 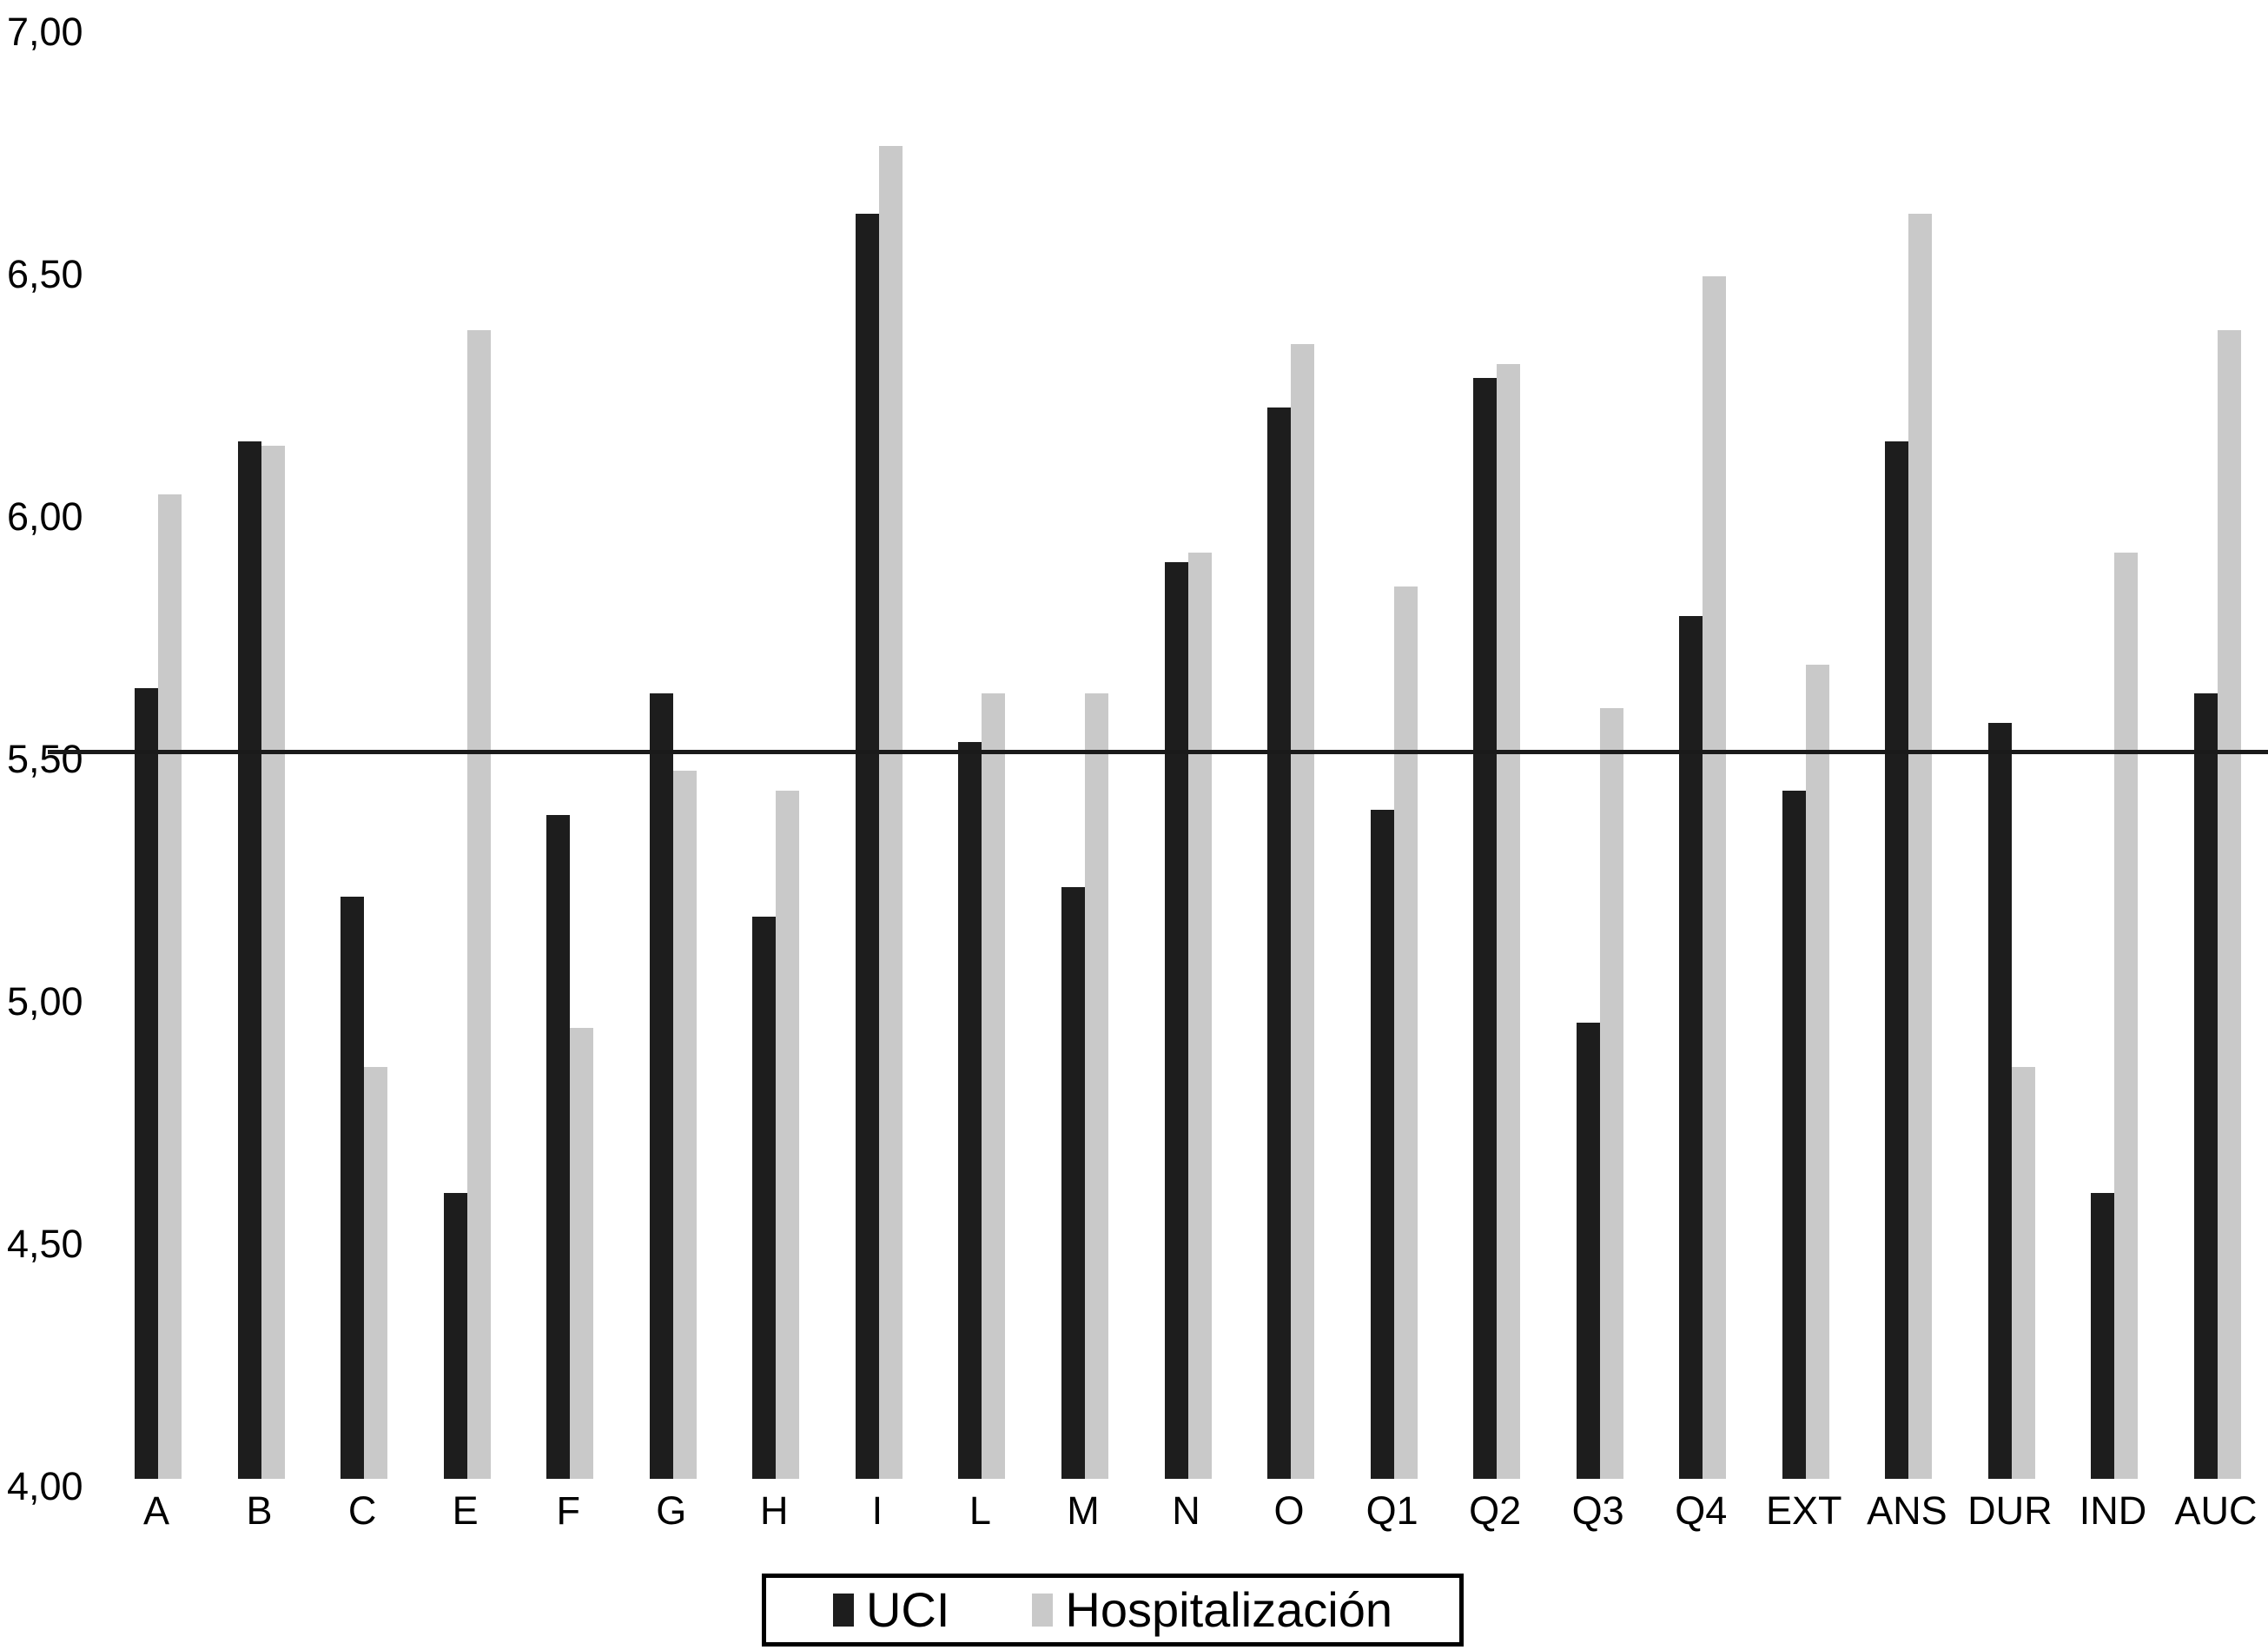 I want to click on bar-uci-G, so click(x=661, y=1086).